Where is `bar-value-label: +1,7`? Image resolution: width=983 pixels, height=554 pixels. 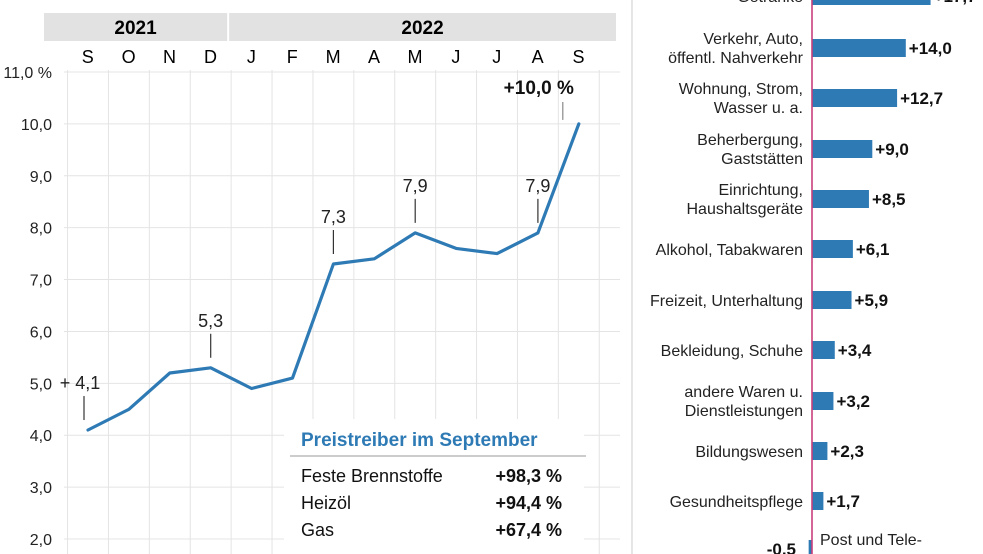 bar-value-label: +1,7 is located at coordinates (843, 501).